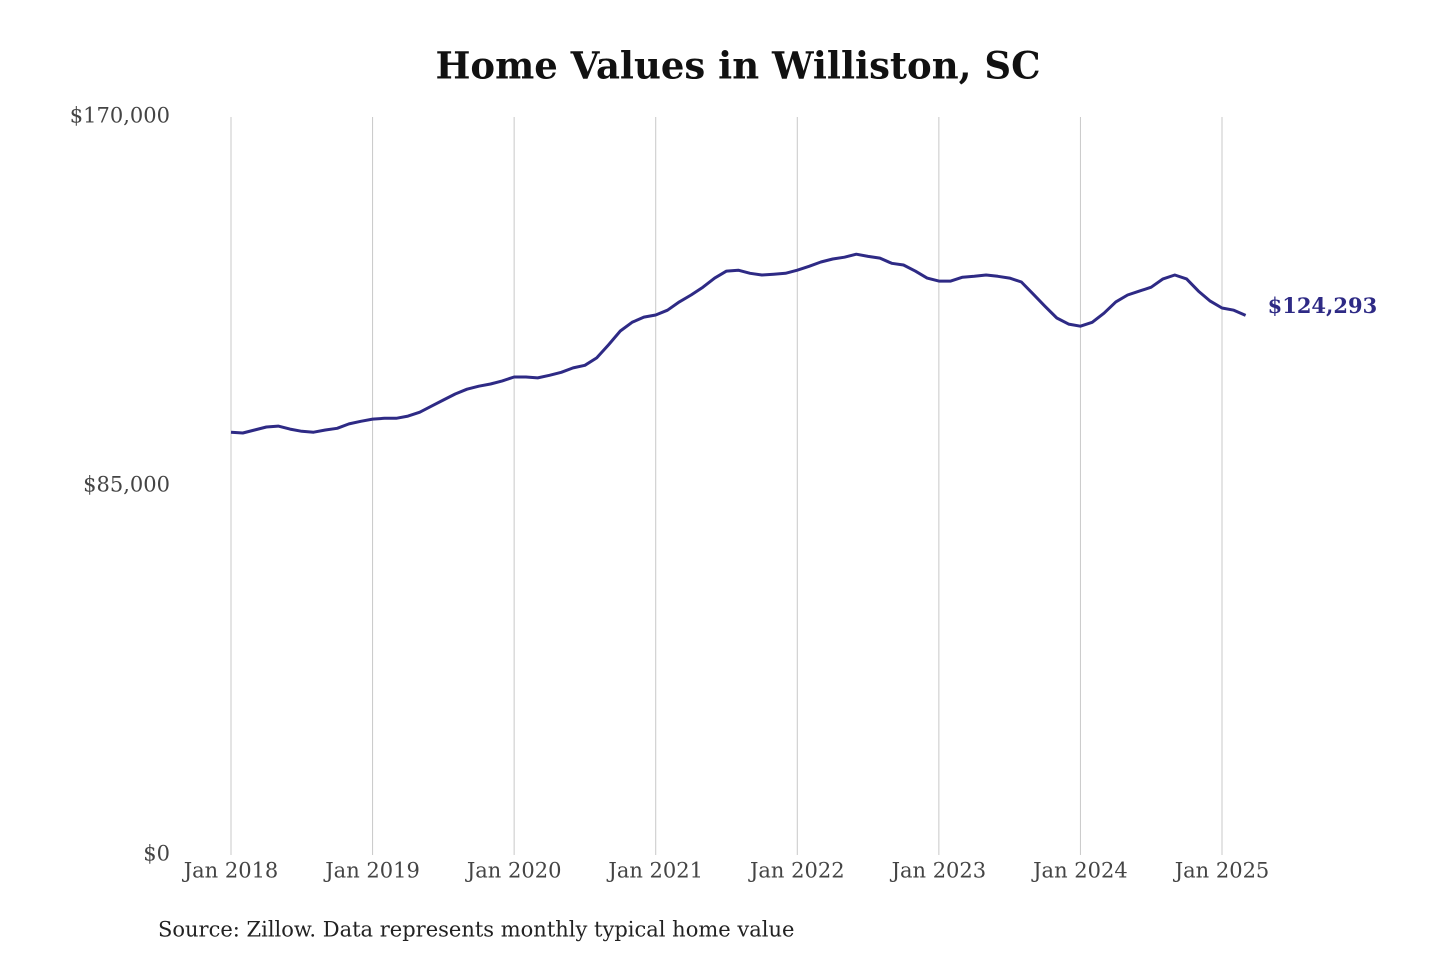  I want to click on chart-title: Home Values in Williston, SC, so click(737, 66).